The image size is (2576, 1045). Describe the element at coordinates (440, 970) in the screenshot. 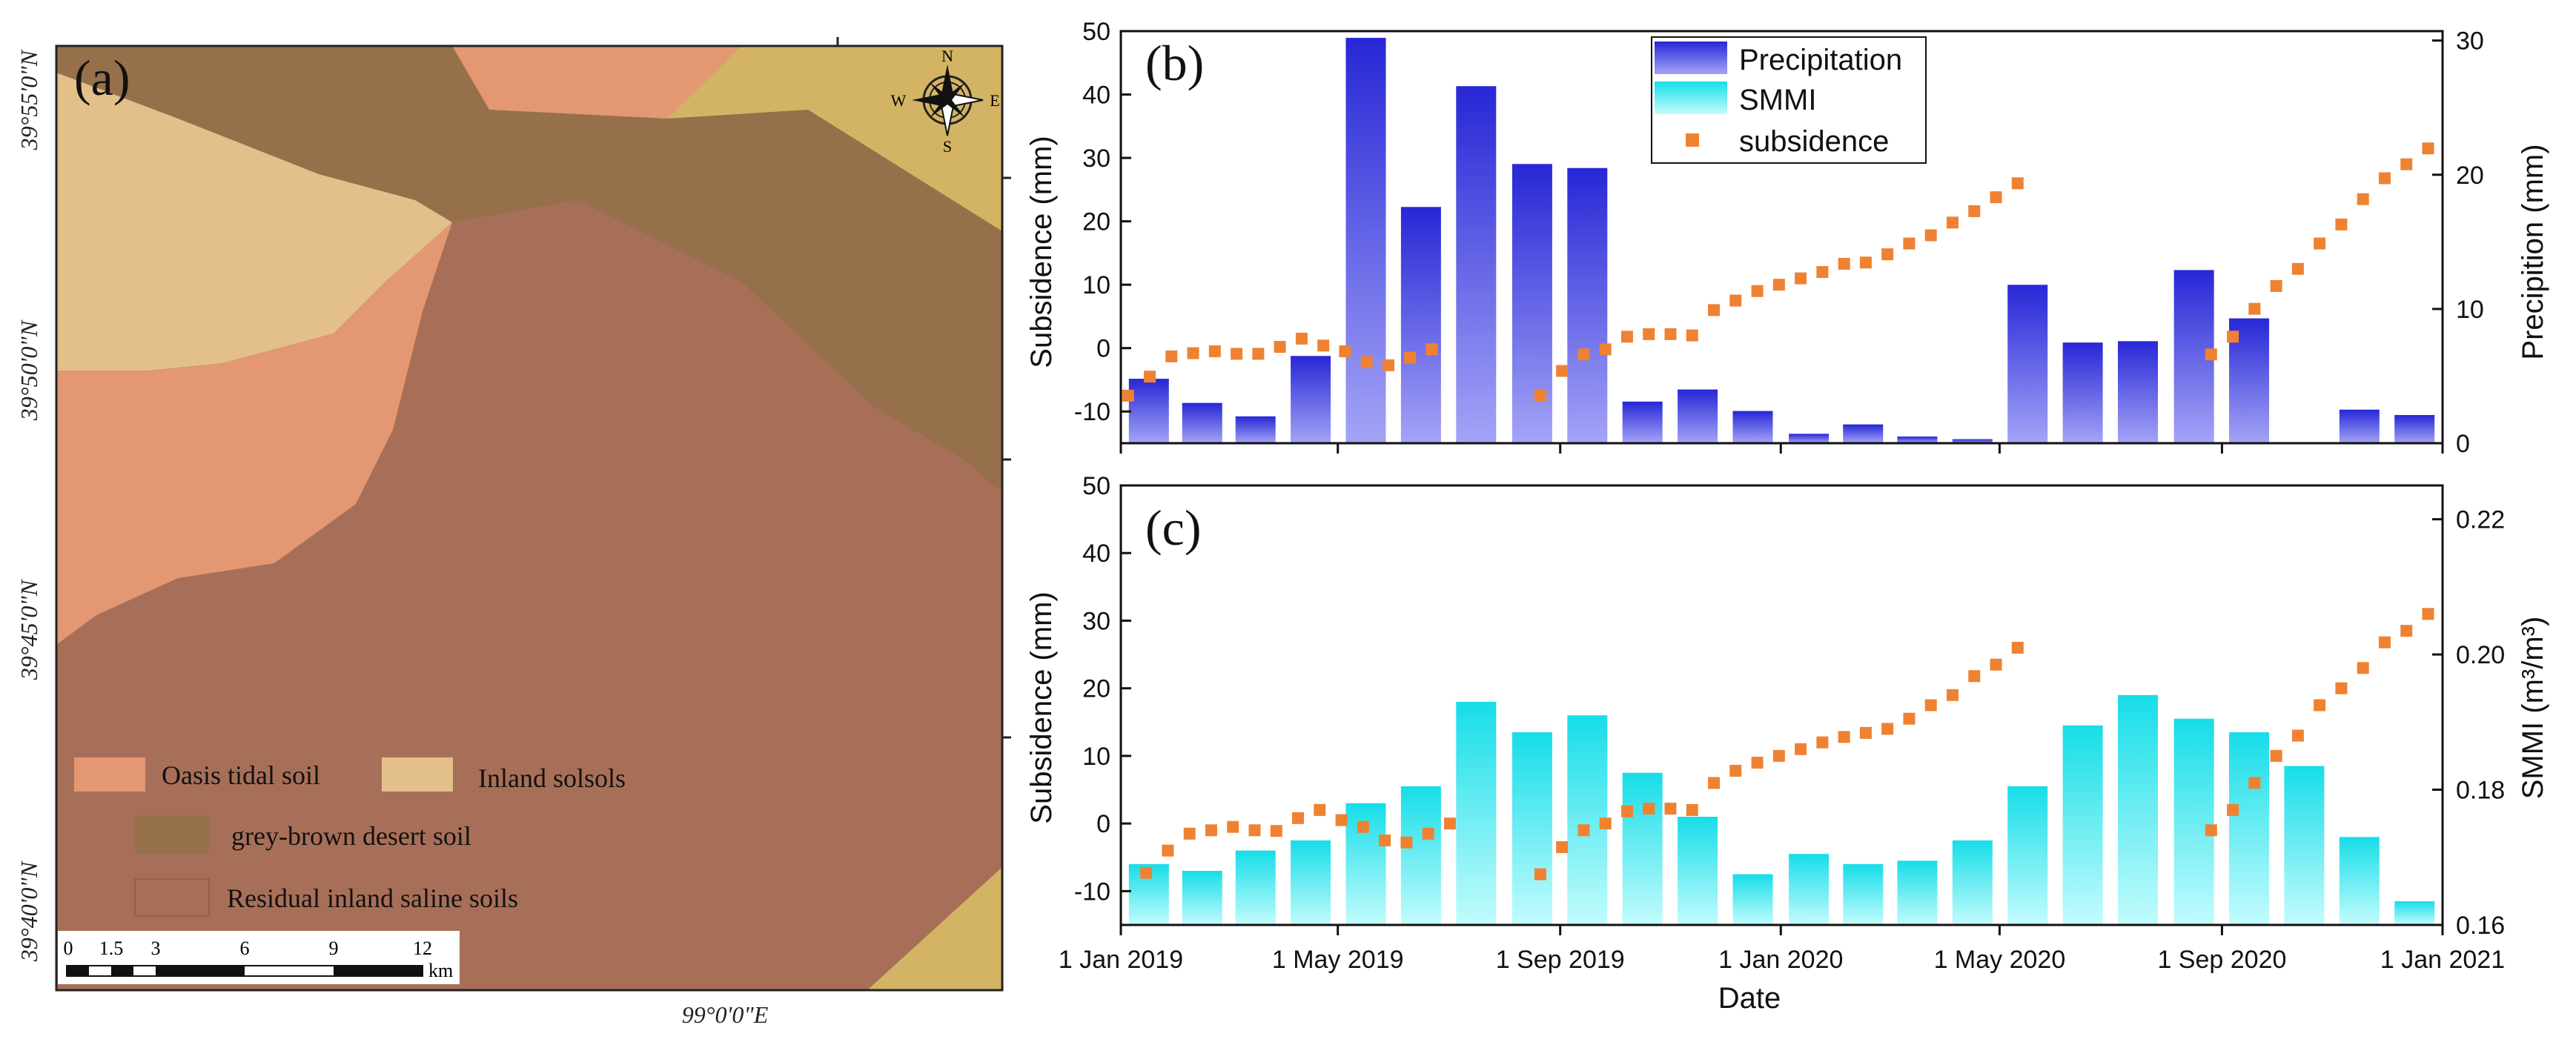

I see `scale-unit: km` at that location.